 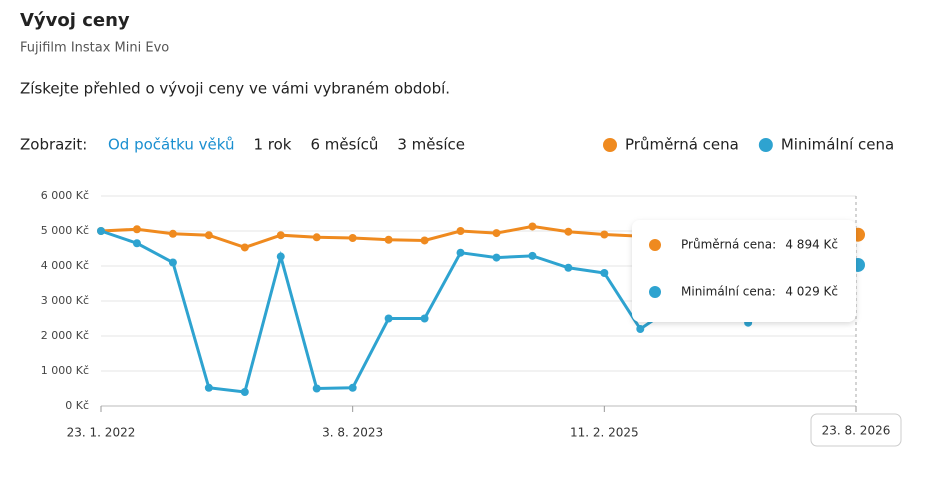 I want to click on x-tick-label: 23. 8. 2026, so click(x=856, y=431).